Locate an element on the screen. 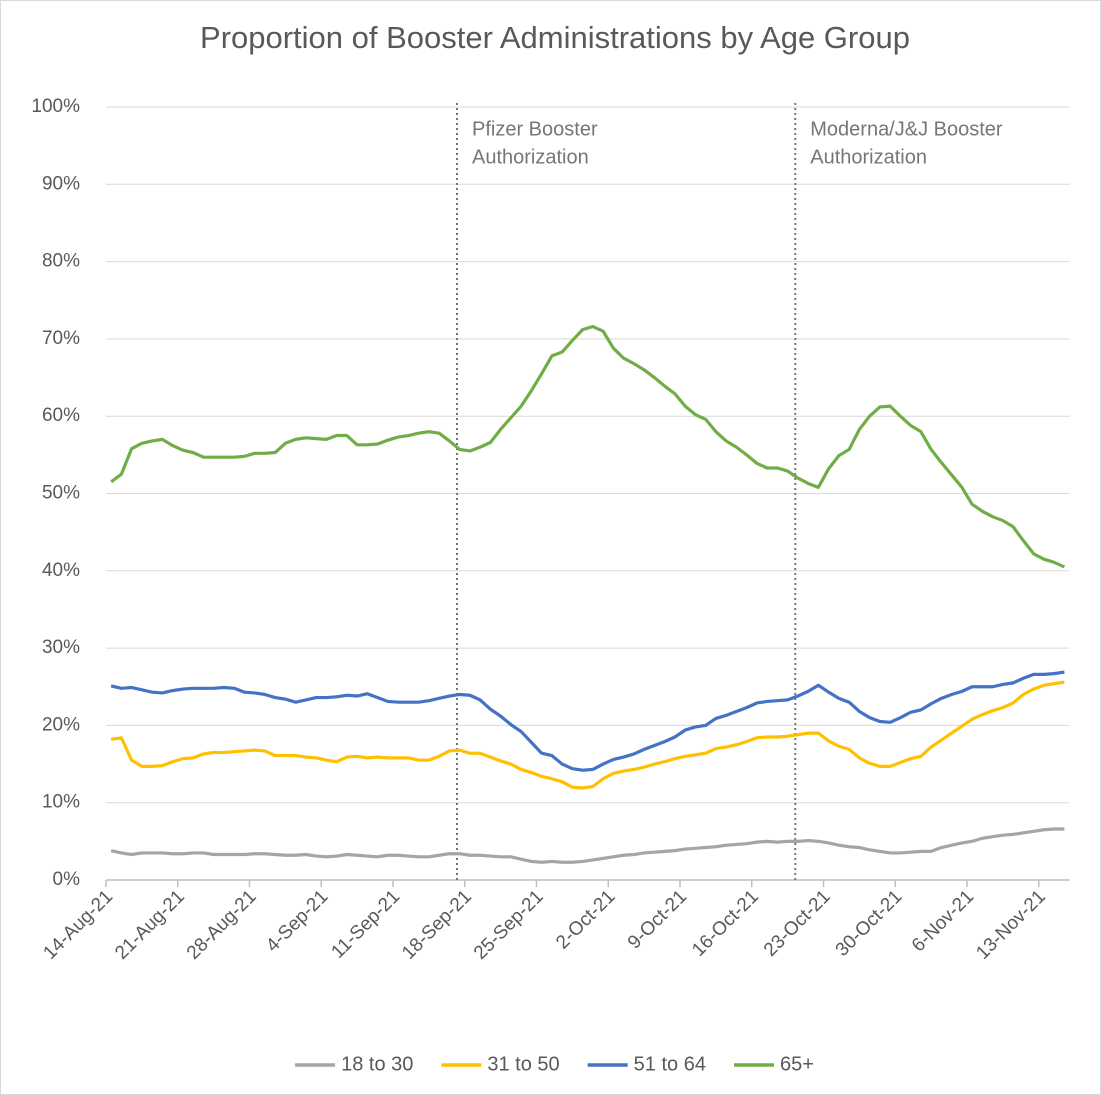  x-tick-label: 23-Oct-21 is located at coordinates (797, 923).